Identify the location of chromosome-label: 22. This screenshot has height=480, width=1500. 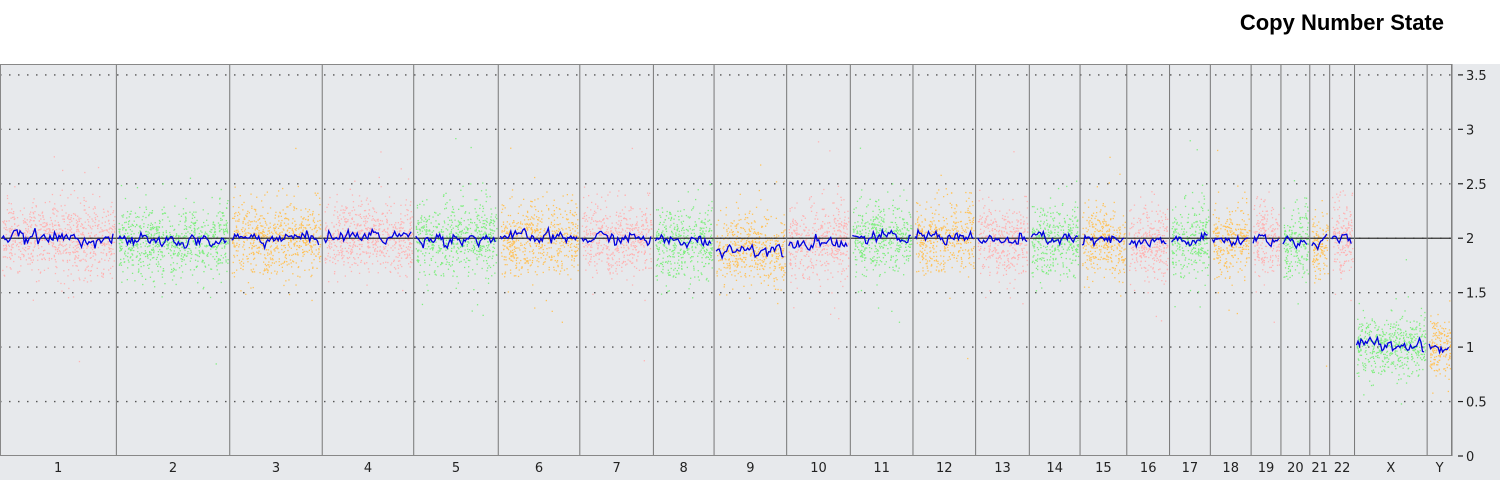
(1342, 468).